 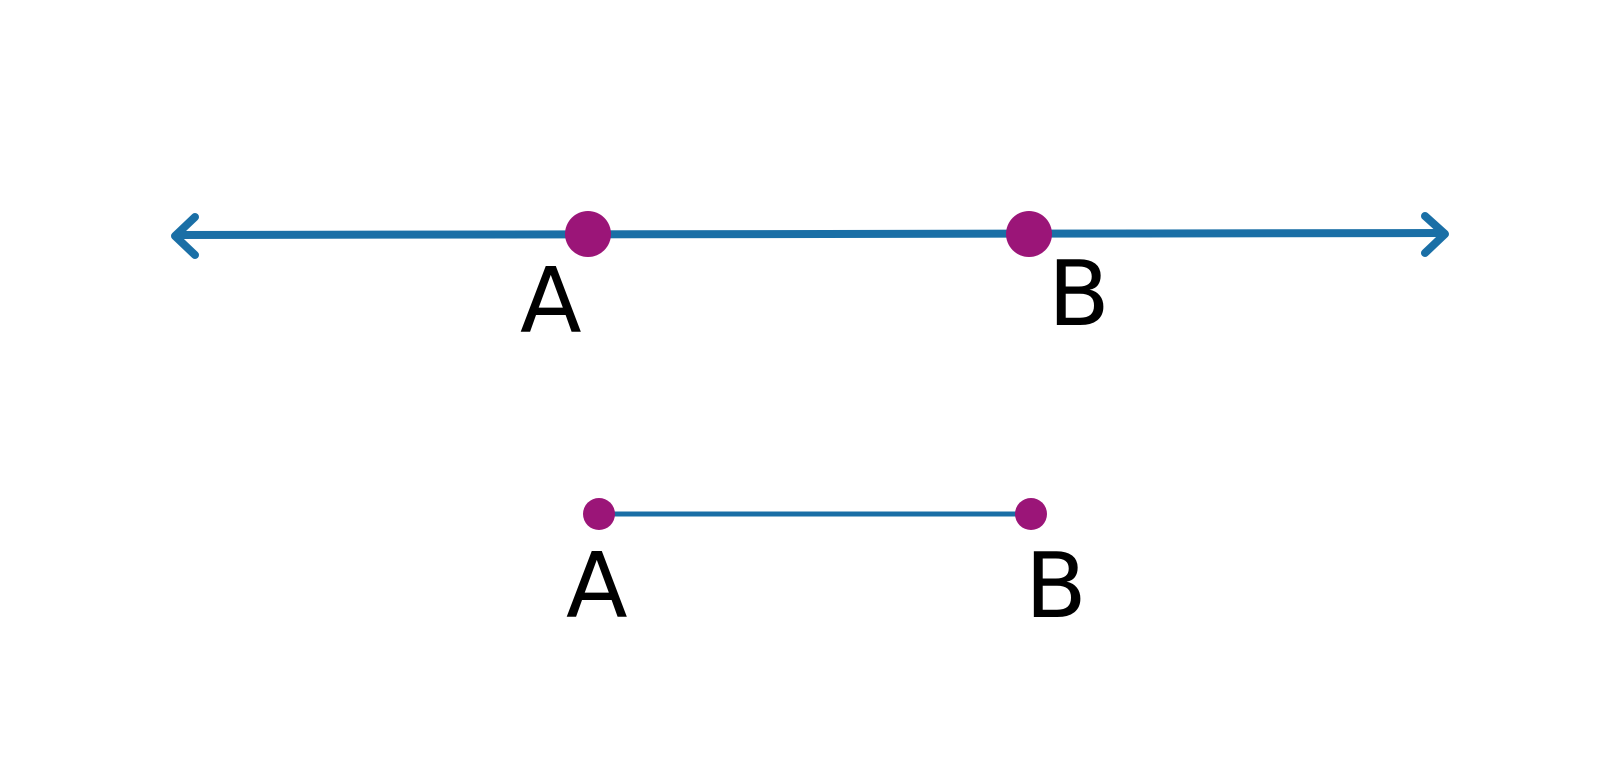 What do you see at coordinates (551, 301) in the screenshot?
I see `line-point-a-label: A` at bounding box center [551, 301].